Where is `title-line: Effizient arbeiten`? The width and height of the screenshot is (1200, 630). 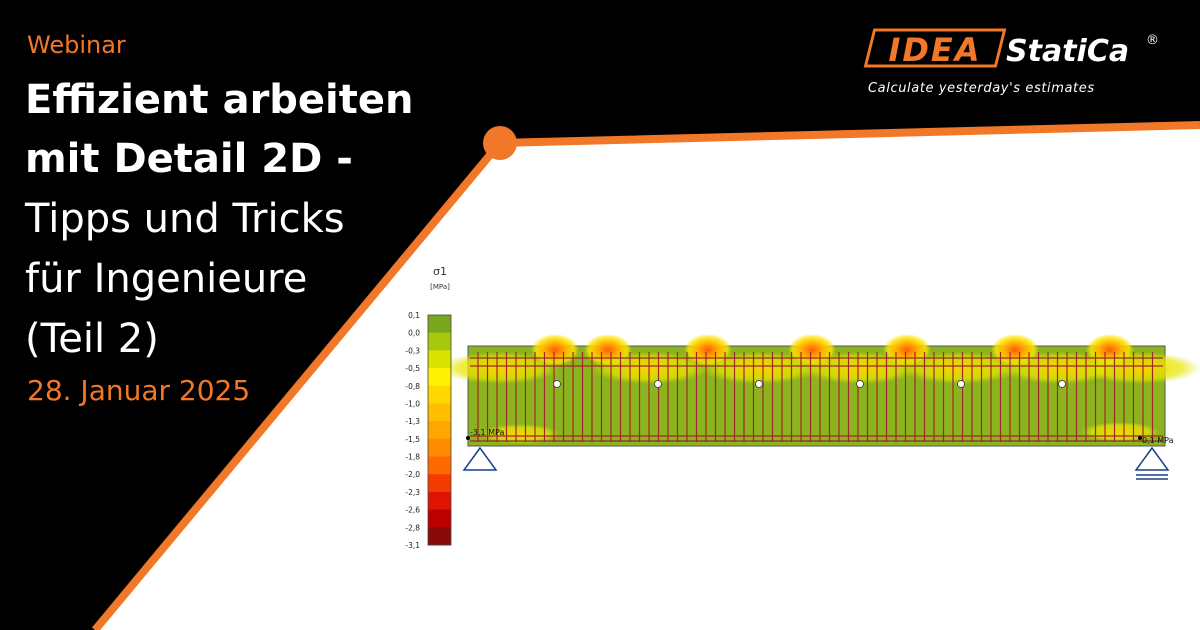
title-line: Effizient arbeiten is located at coordinates (219, 100).